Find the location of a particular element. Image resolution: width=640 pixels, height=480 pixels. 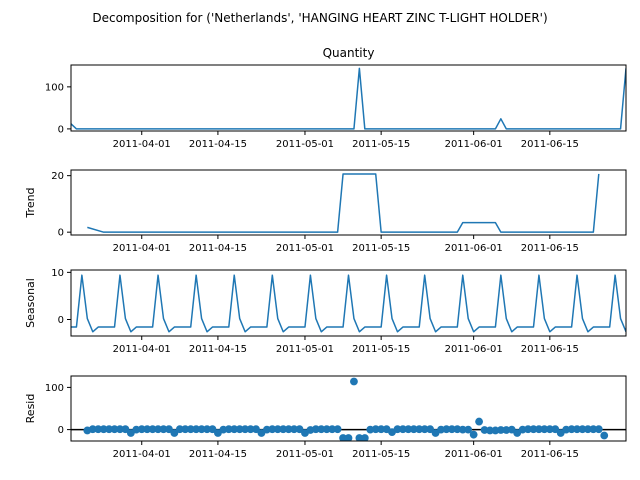

seasonal-ylabel: Seasonal is located at coordinates (30, 303).